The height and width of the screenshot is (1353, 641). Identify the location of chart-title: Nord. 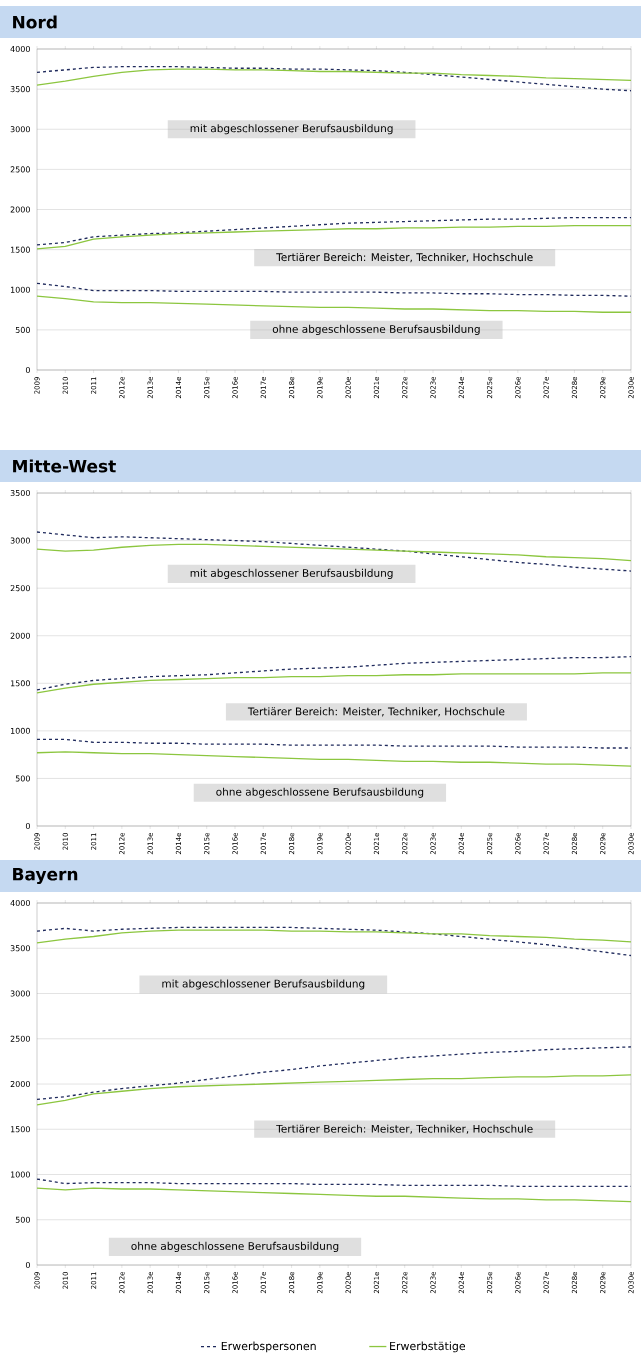
(35, 22).